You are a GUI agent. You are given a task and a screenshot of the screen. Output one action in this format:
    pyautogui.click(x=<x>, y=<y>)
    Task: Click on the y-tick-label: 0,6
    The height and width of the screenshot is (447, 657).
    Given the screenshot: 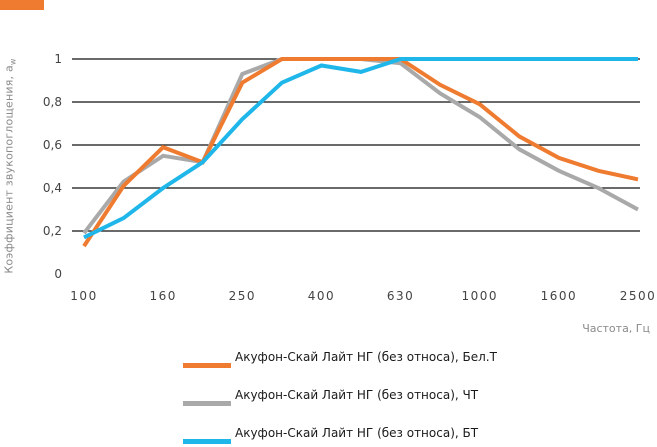 What is the action you would take?
    pyautogui.click(x=52, y=145)
    